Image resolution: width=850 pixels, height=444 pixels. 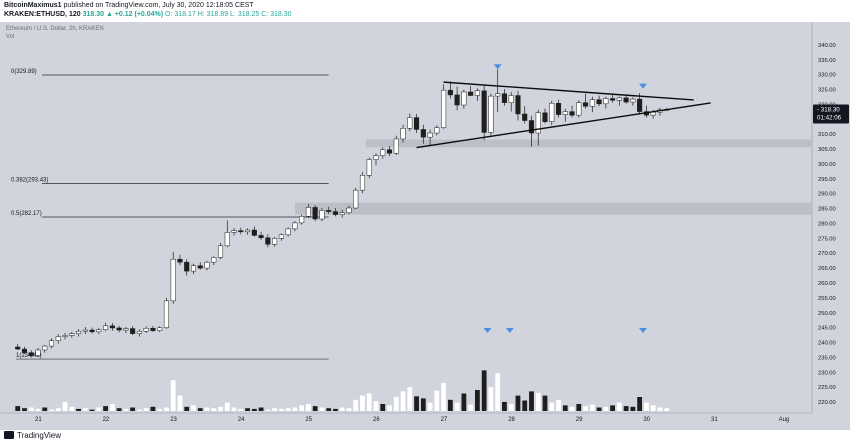 I want to click on last-price: 318.30, so click(x=93, y=14).